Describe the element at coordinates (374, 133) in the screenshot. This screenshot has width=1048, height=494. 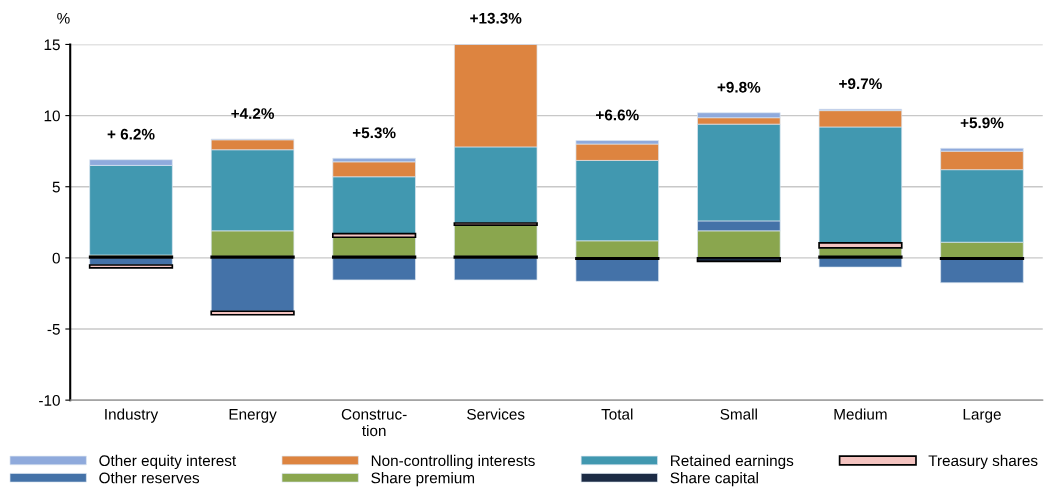
I see `total-label: +5.3%` at that location.